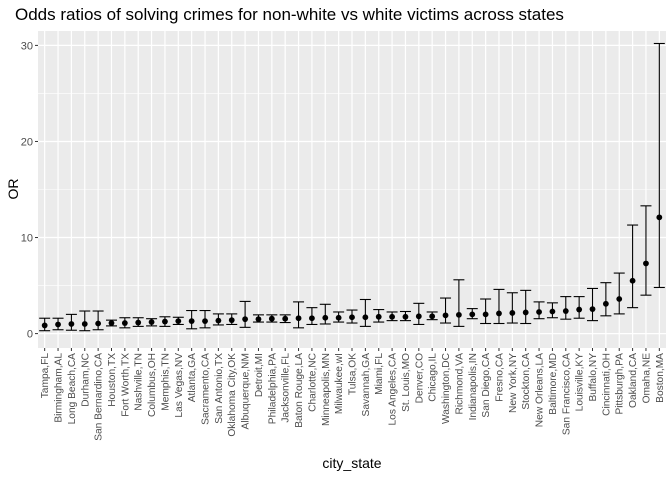  Describe the element at coordinates (580, 382) in the screenshot. I see `x-tick-label: Louisville,KY` at that location.